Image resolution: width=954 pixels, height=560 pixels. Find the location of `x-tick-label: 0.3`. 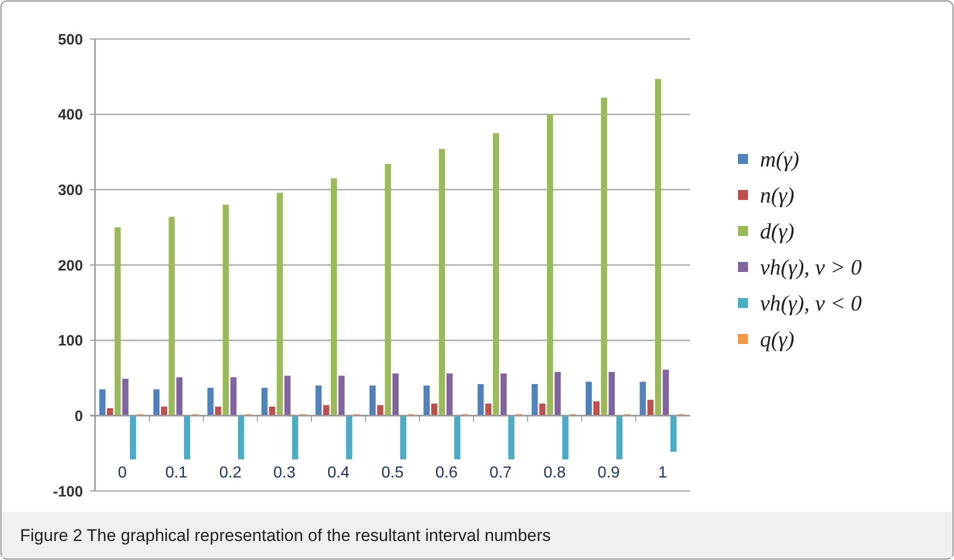

x-tick-label: 0.3 is located at coordinates (284, 473).